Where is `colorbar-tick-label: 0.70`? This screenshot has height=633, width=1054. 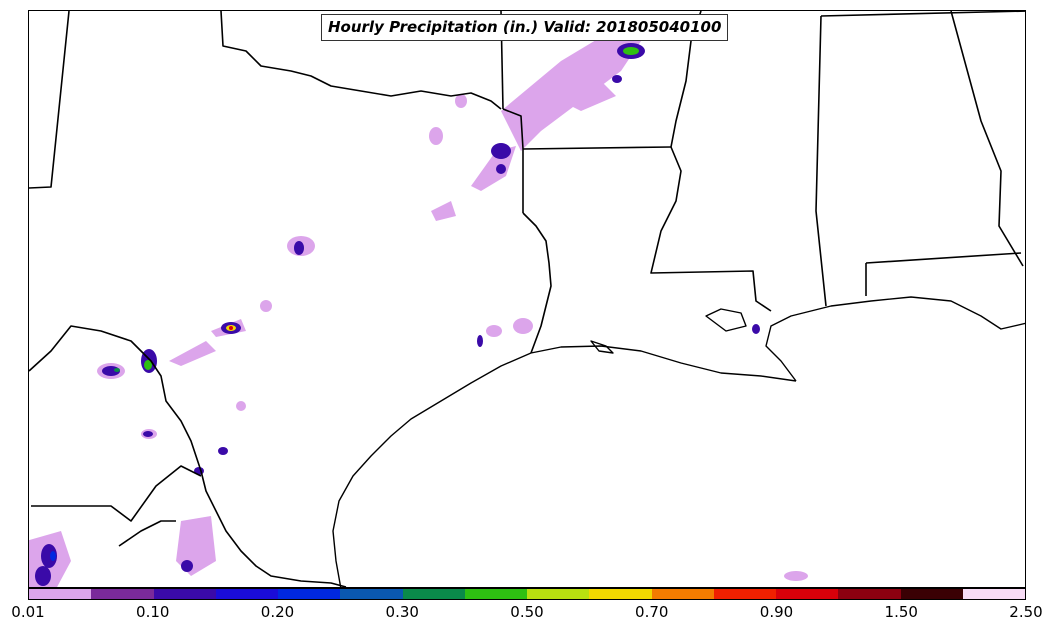
colorbar-tick-label: 0.70 is located at coordinates (652, 612).